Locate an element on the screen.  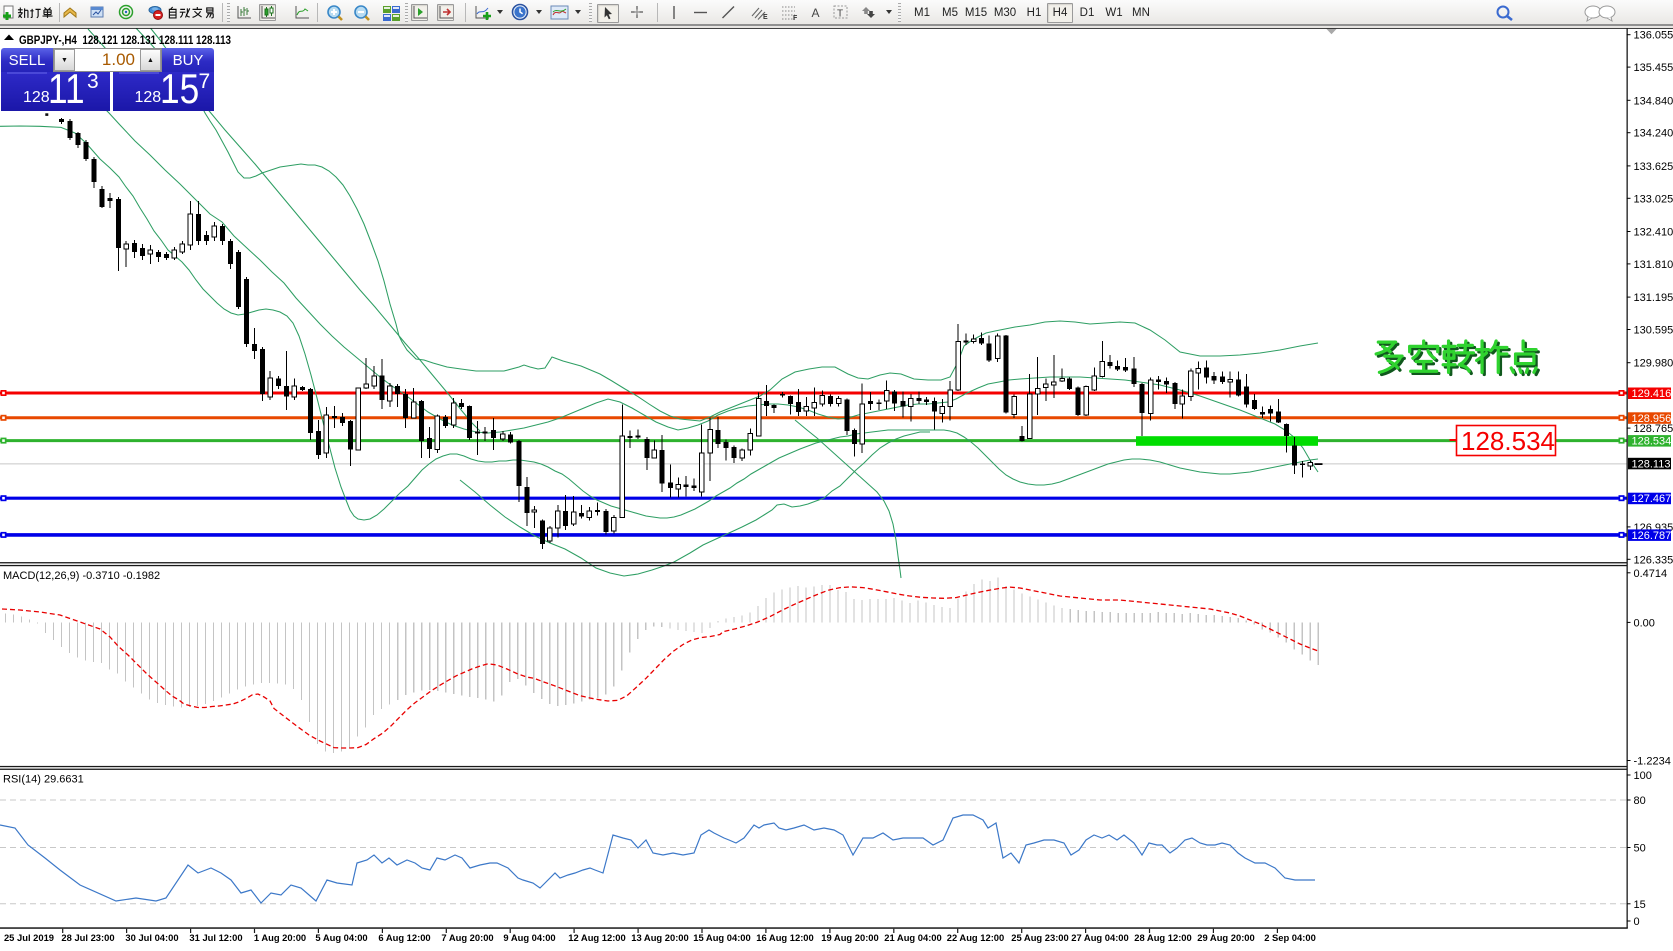
svg-text: 12 Aug 12:00 is located at coordinates (597, 937).